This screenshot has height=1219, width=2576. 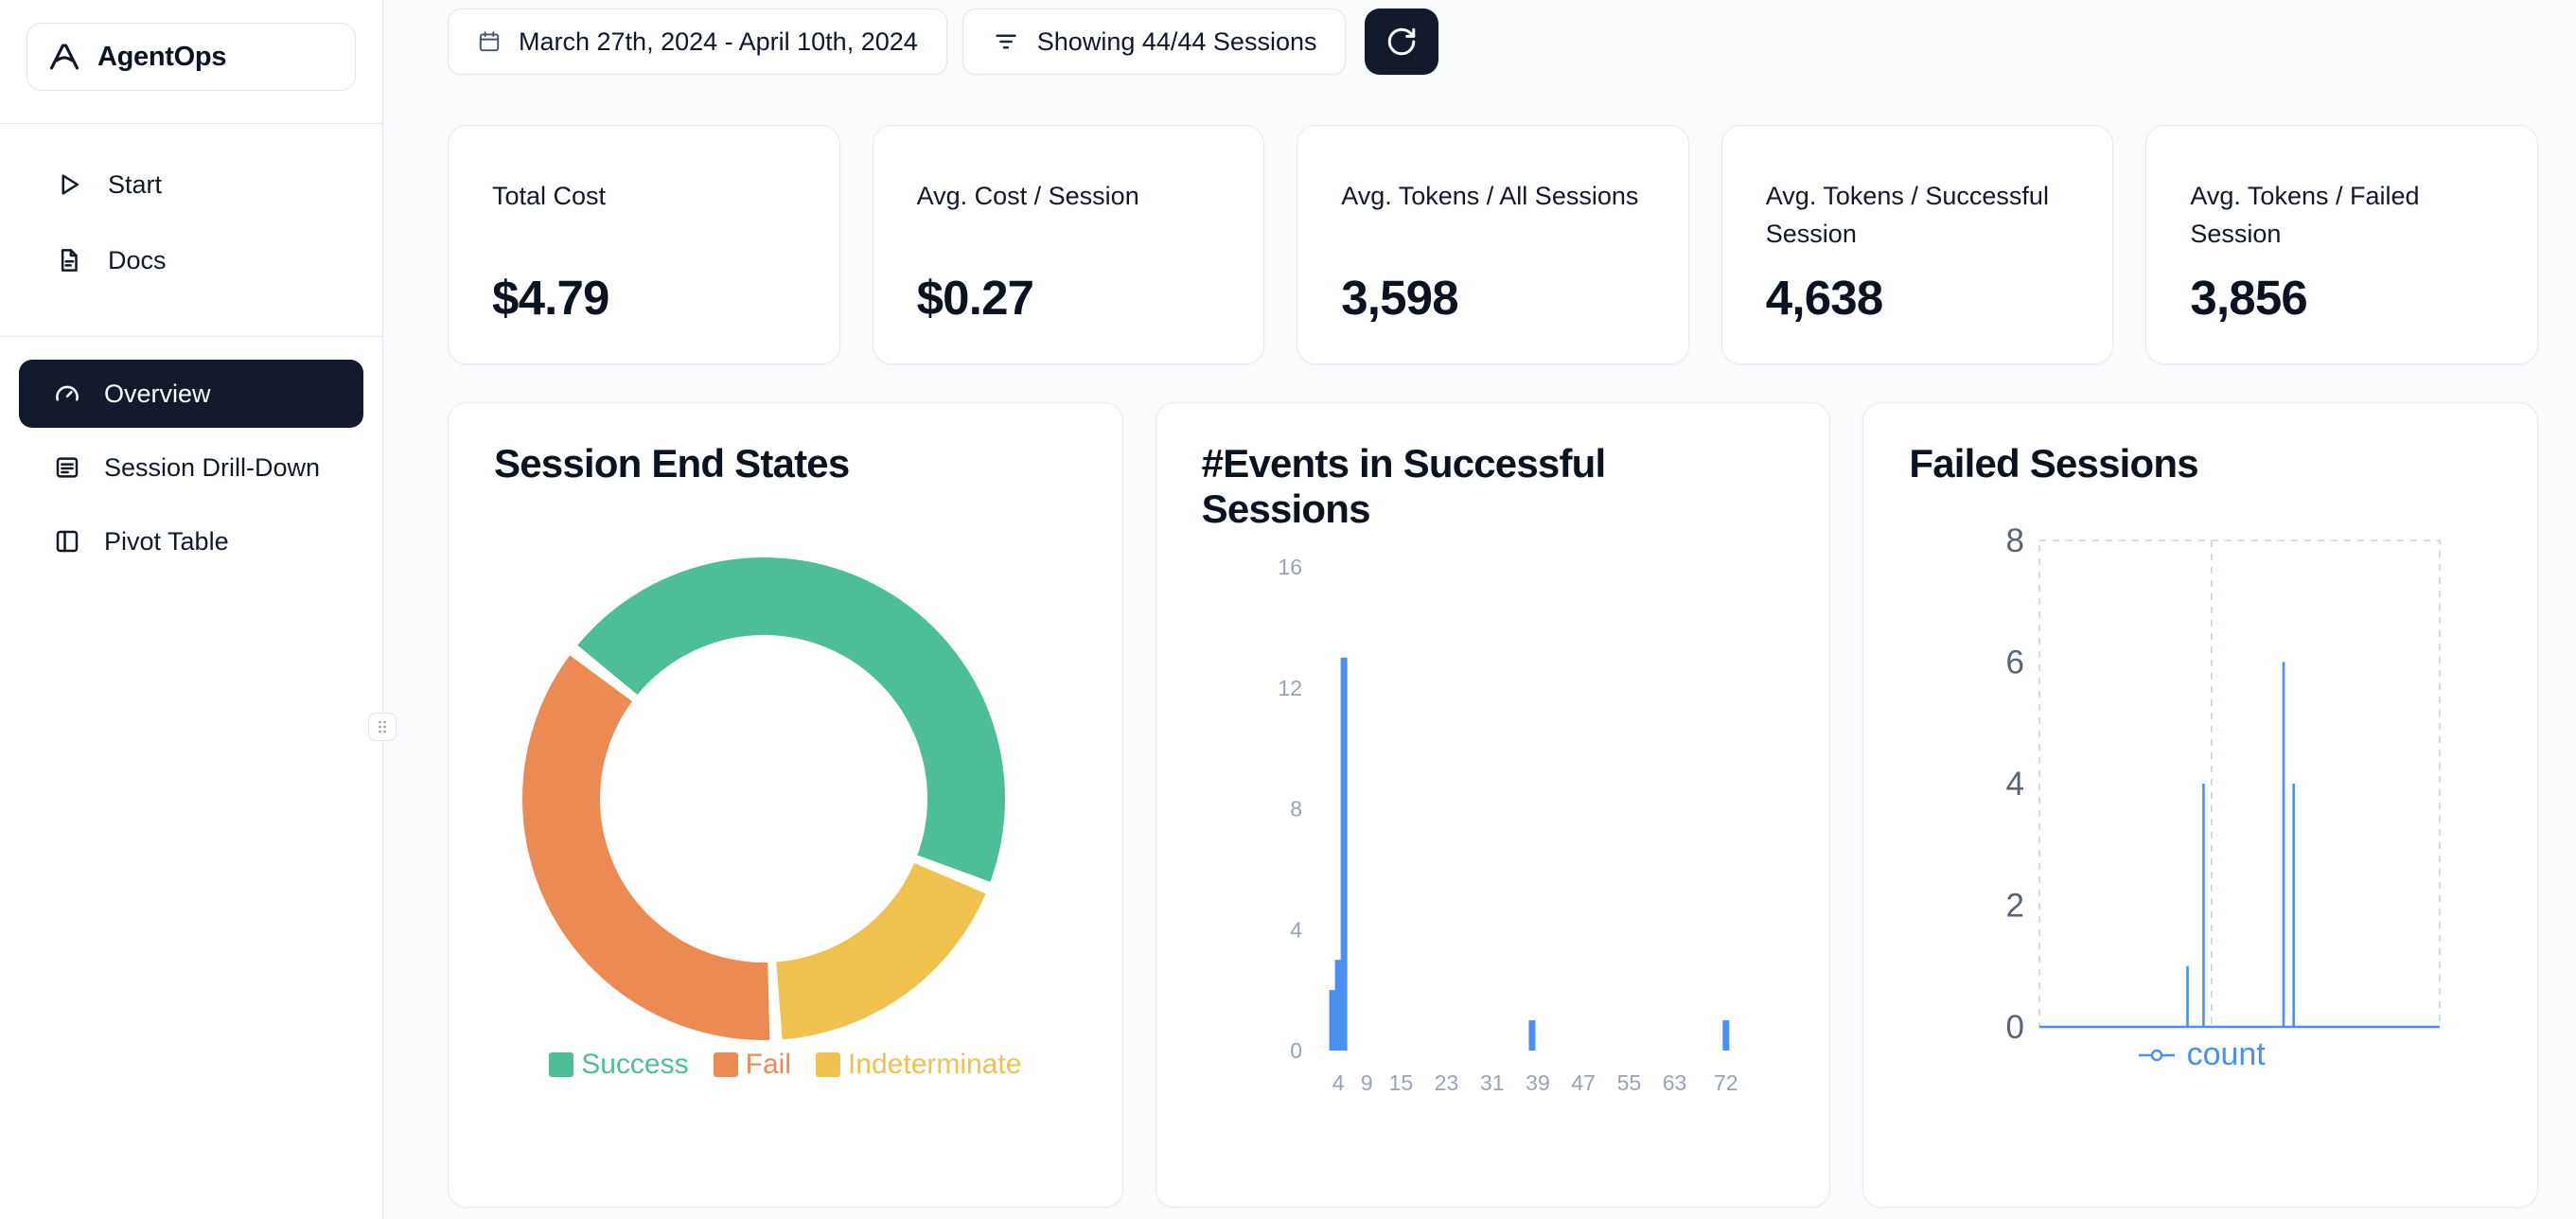 I want to click on sidebar-item-start: Start, so click(x=191, y=184).